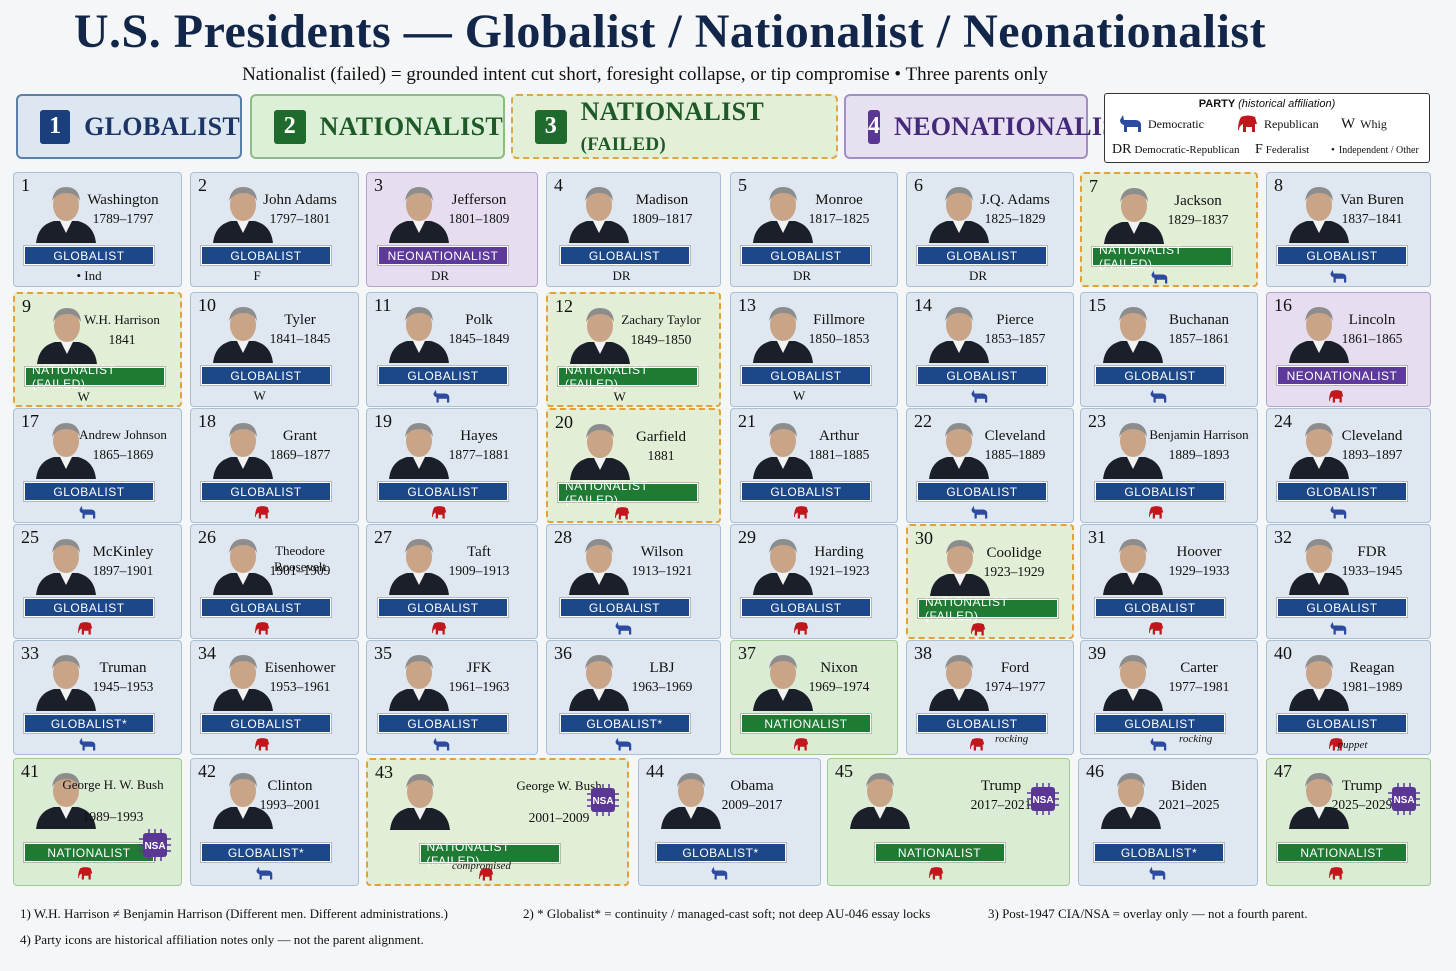 This screenshot has width=1456, height=971. What do you see at coordinates (1372, 454) in the screenshot?
I see `president-years: 1893–1897` at bounding box center [1372, 454].